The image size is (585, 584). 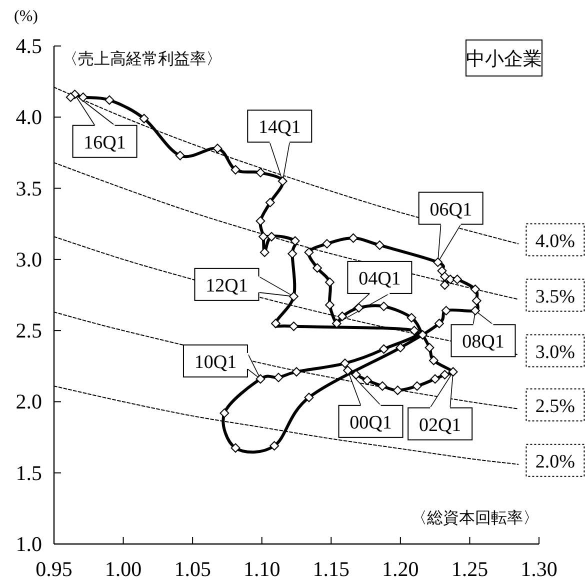 What do you see at coordinates (539, 569) in the screenshot?
I see `x-tick-label: 1.30` at bounding box center [539, 569].